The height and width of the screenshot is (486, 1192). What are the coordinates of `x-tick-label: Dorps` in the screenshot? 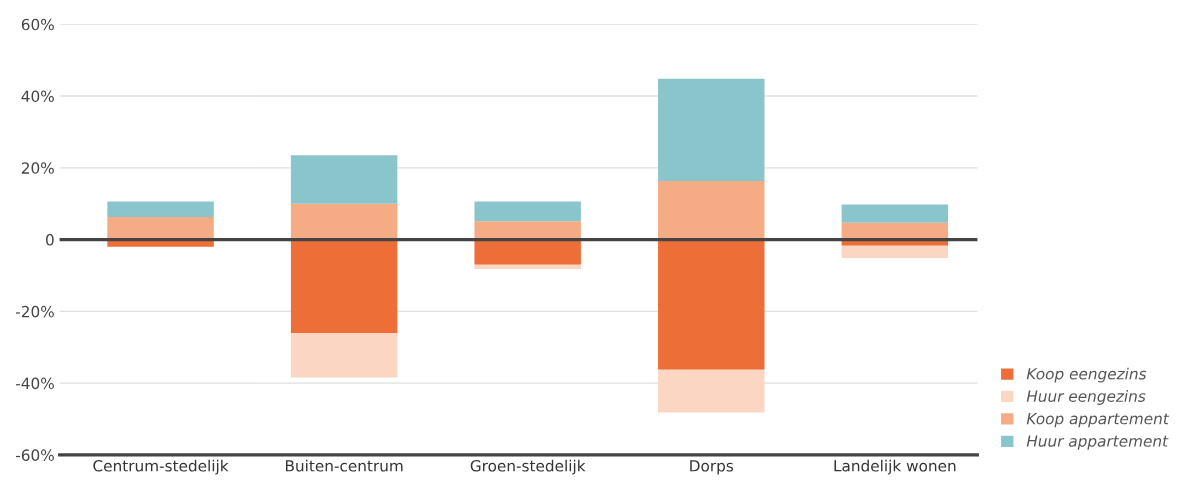 It's located at (712, 467).